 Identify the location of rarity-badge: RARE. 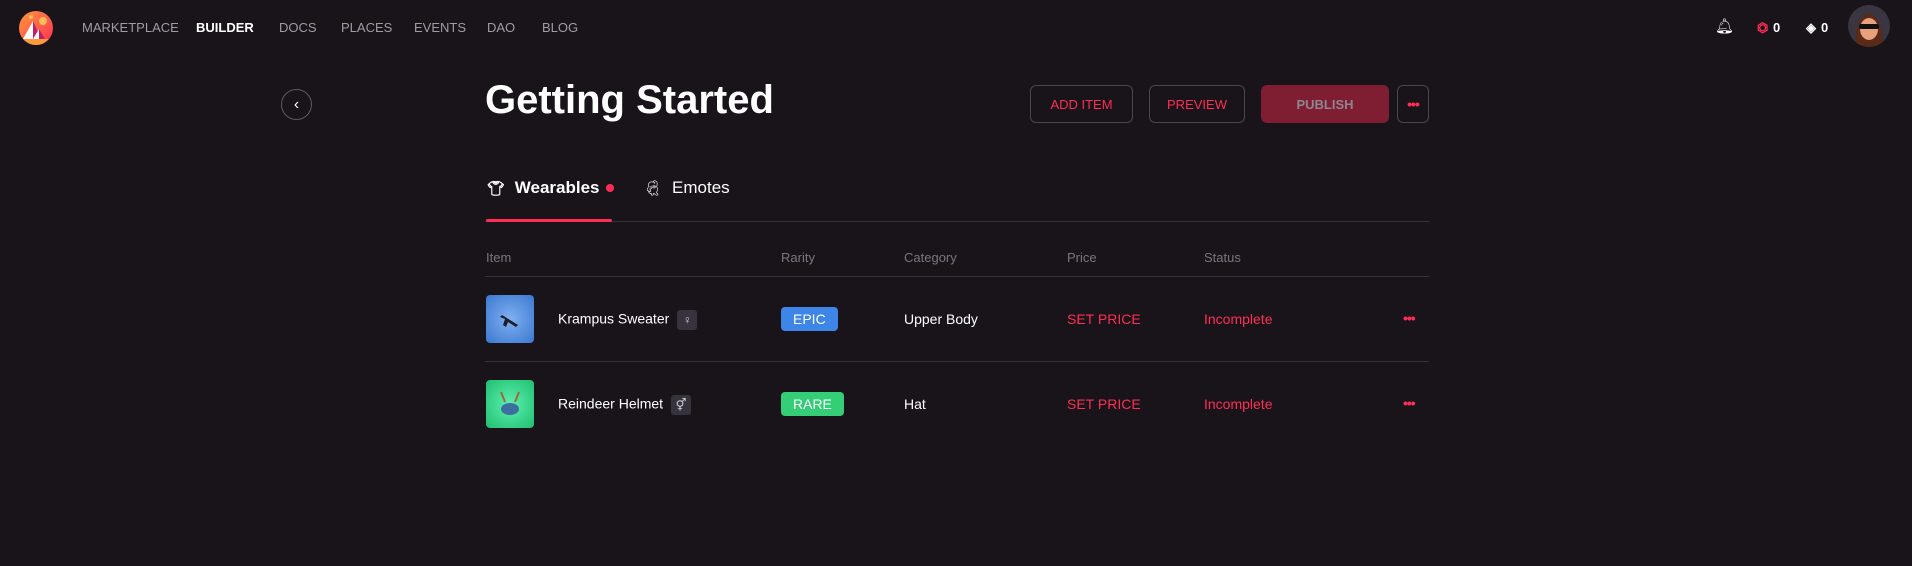
(812, 404).